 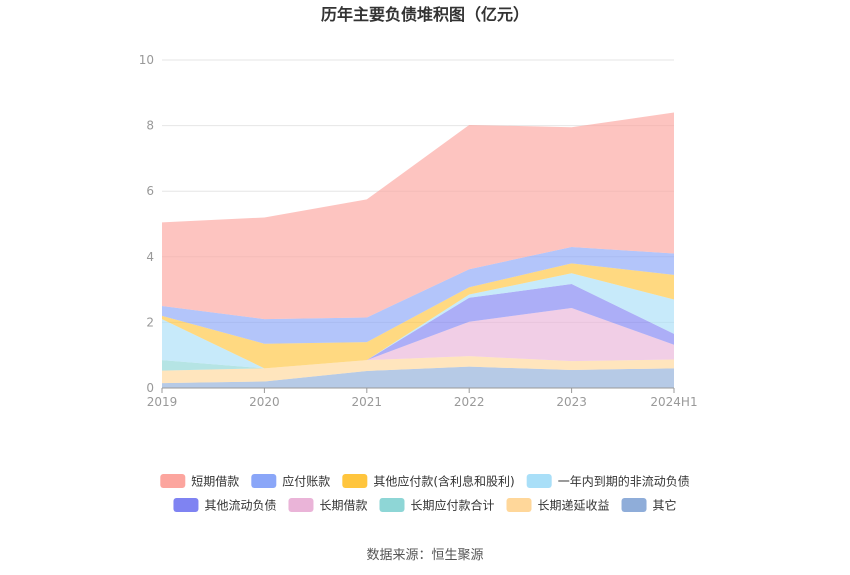 I want to click on legend-label: 其他应付款(含利息和股利), so click(x=443, y=481).